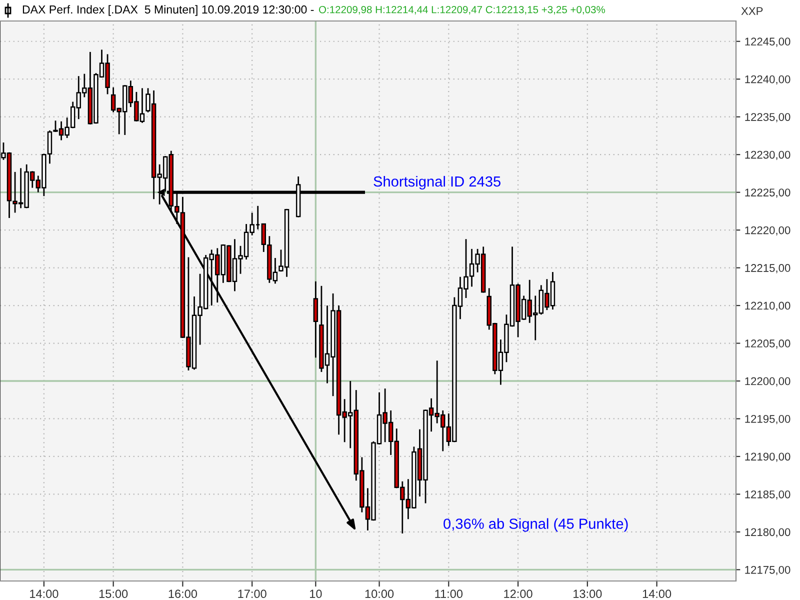 This screenshot has height=600, width=800. I want to click on y-tick-label: 12220,00, so click(767, 231).